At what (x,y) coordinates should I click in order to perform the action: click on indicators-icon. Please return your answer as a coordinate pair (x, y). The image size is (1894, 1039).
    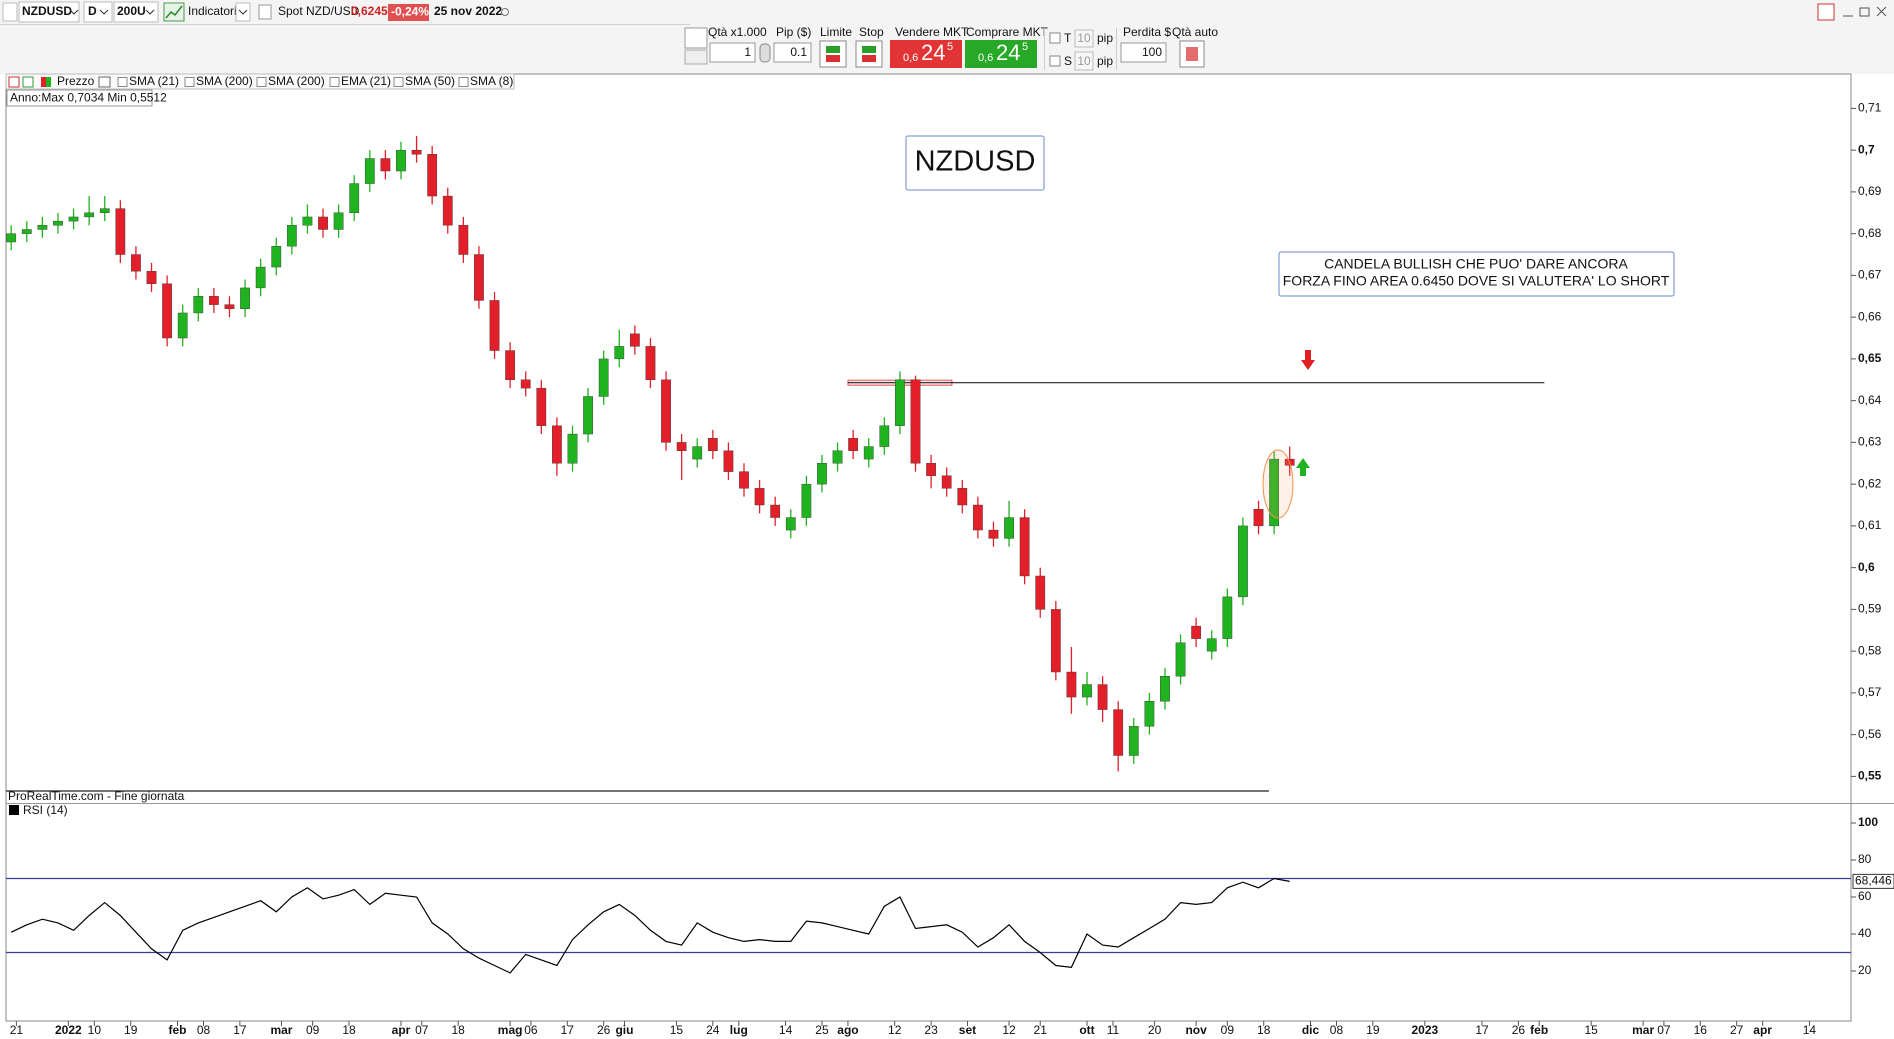
    Looking at the image, I should click on (174, 12).